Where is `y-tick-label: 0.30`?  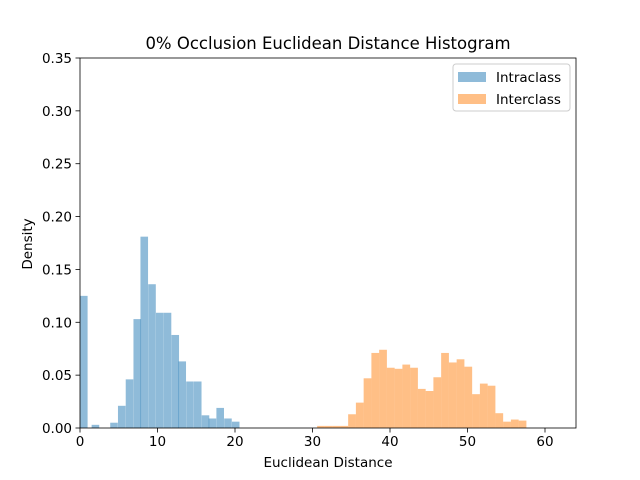 y-tick-label: 0.30 is located at coordinates (57, 112).